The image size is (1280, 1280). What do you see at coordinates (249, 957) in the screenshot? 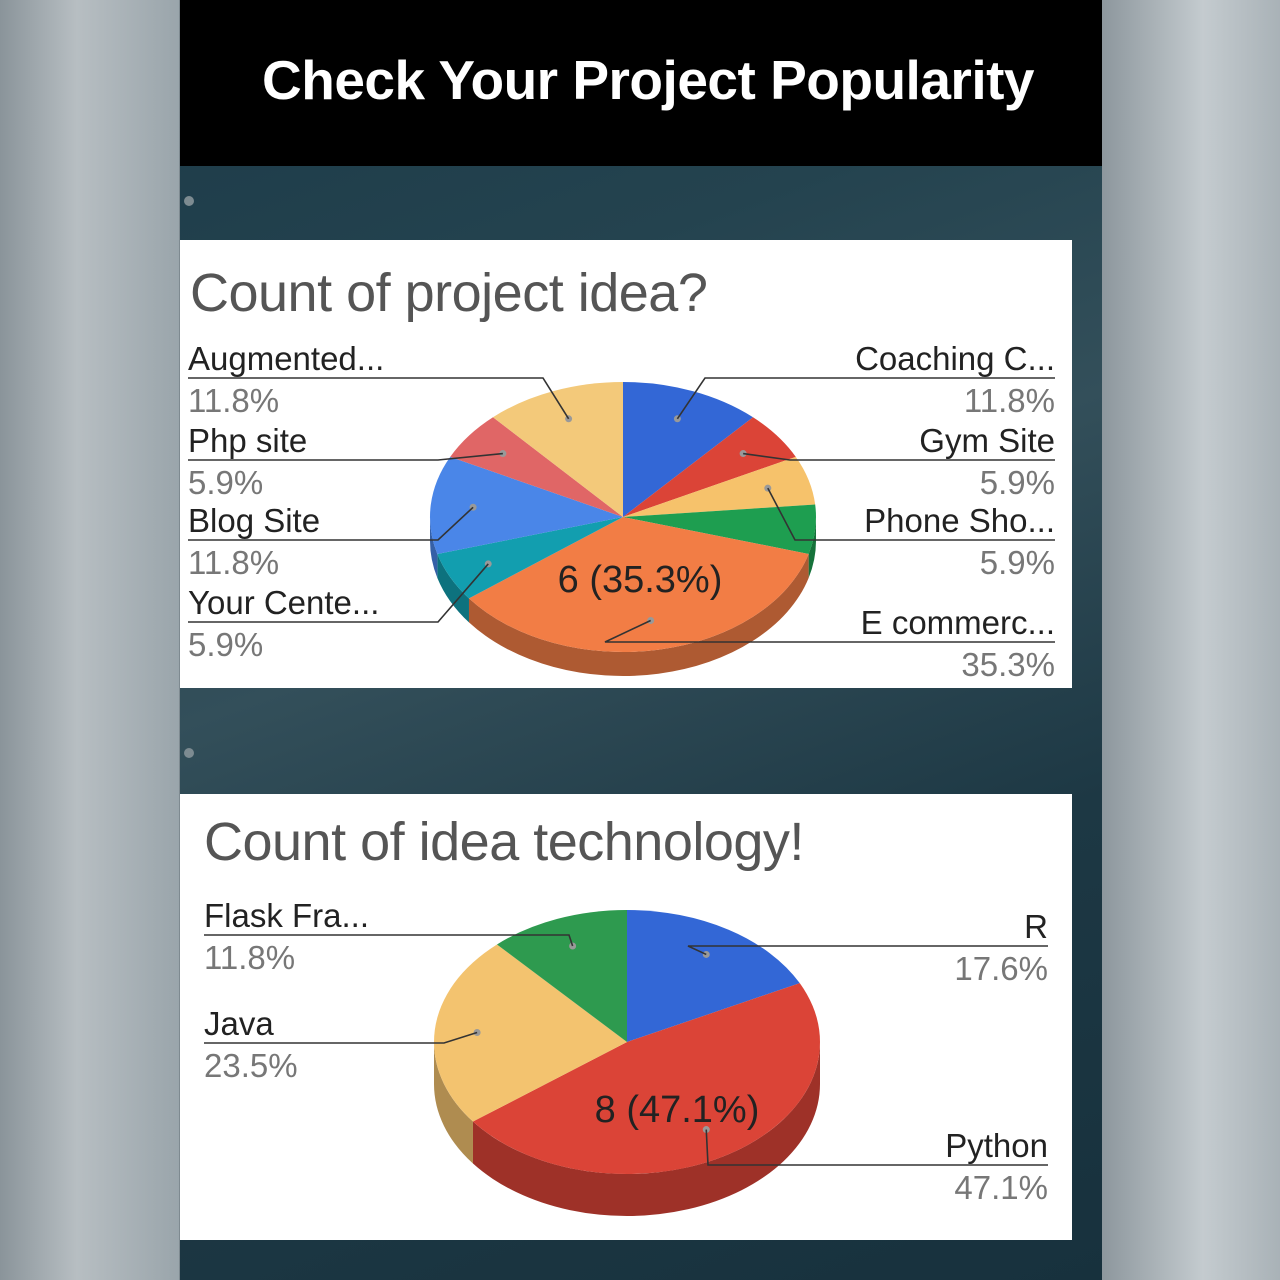
I see `callout-percent-flask-fra: 11.8%` at bounding box center [249, 957].